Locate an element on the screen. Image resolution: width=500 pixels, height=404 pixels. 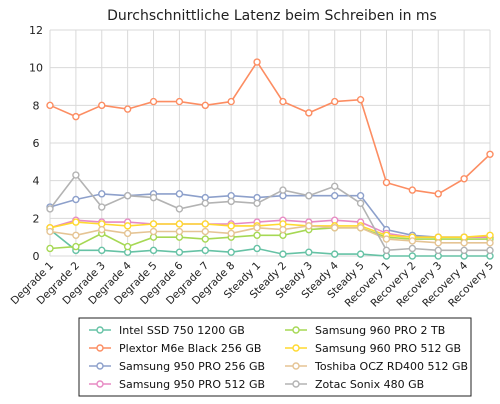
legend-label: Toshiba OCZ RD400 512 GB is located at coordinates (391, 366).